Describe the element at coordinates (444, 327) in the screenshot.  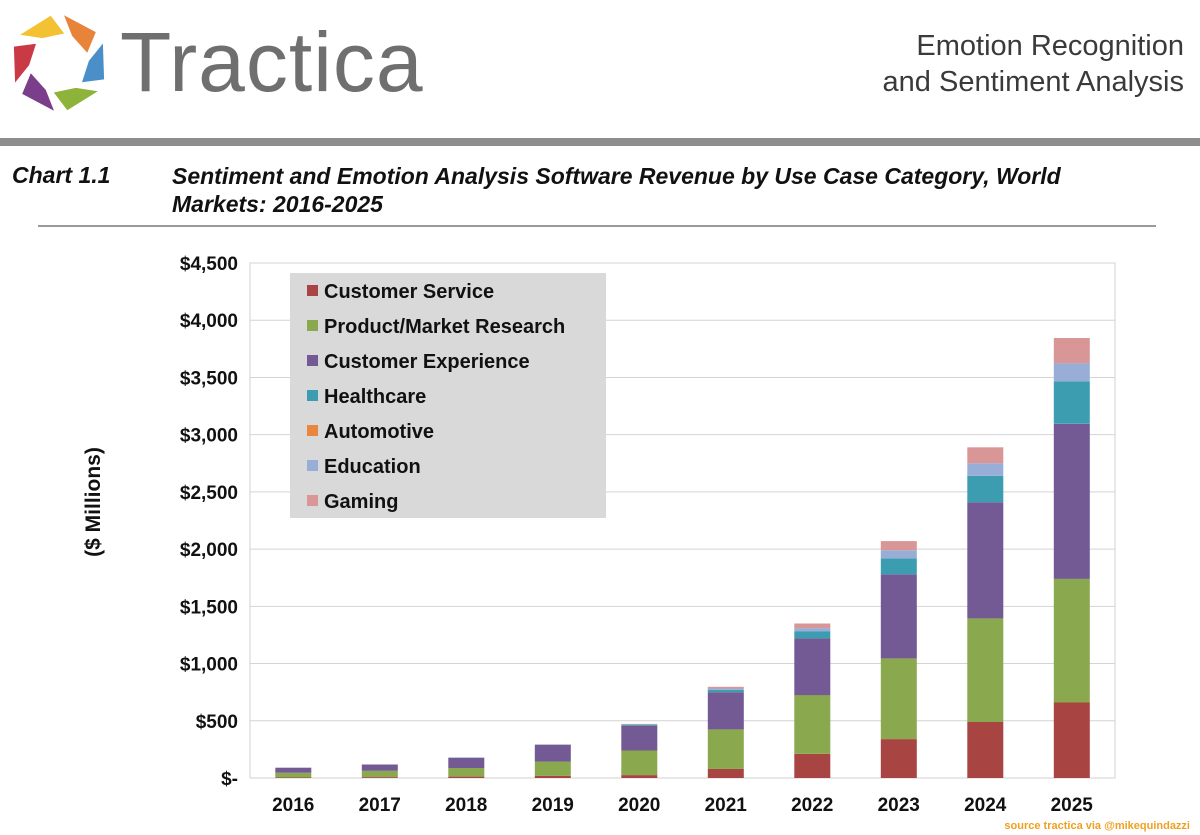
I see `legend-label: Product/Market Research` at that location.